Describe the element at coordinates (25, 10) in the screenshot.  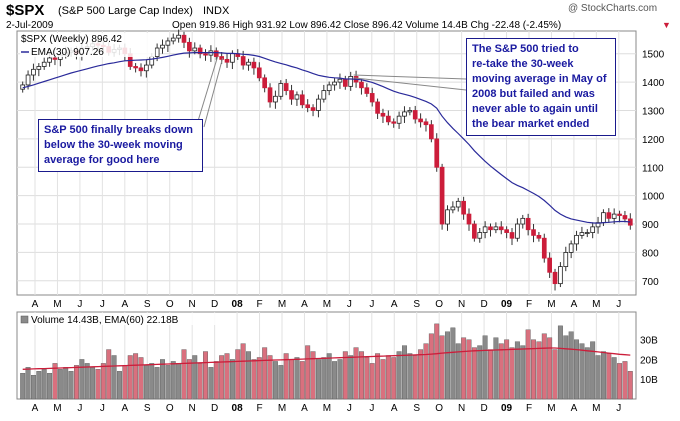
I see `symbol: $SPX` at that location.